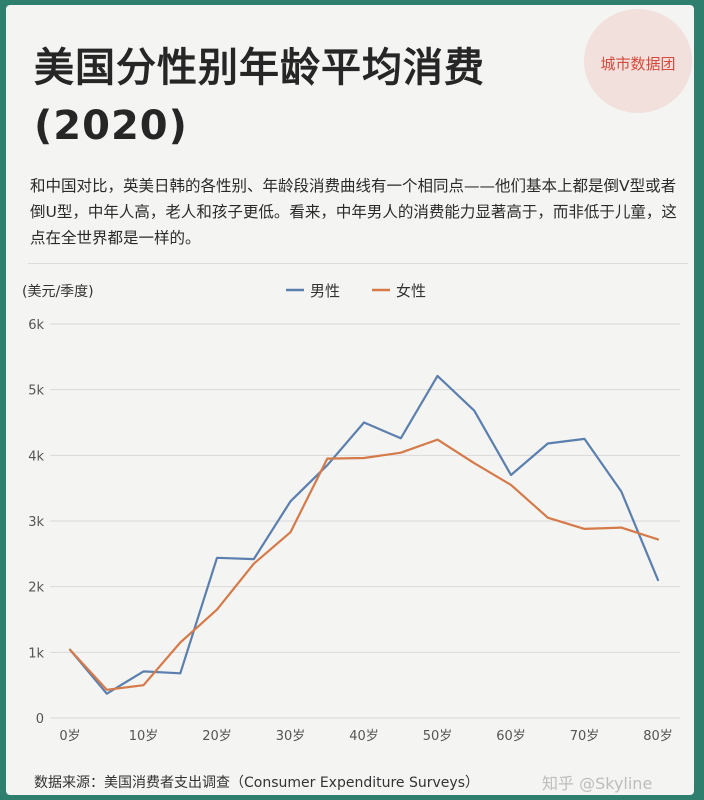 The width and height of the screenshot is (704, 800). I want to click on x-tick-label: 40岁, so click(364, 736).